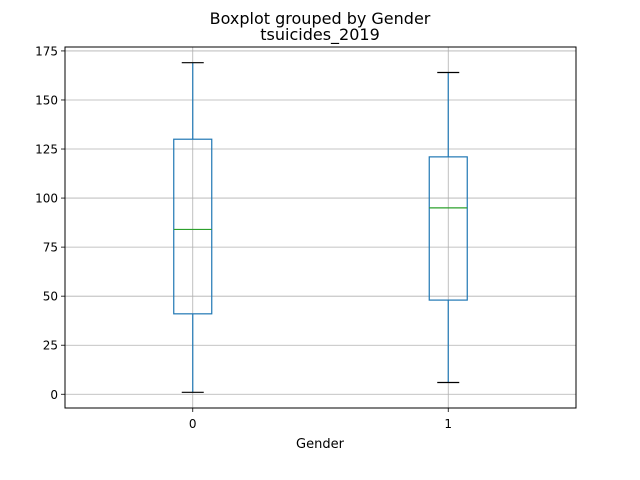 The image size is (640, 480). What do you see at coordinates (50, 346) in the screenshot?
I see `y-tick-label: 25` at bounding box center [50, 346].